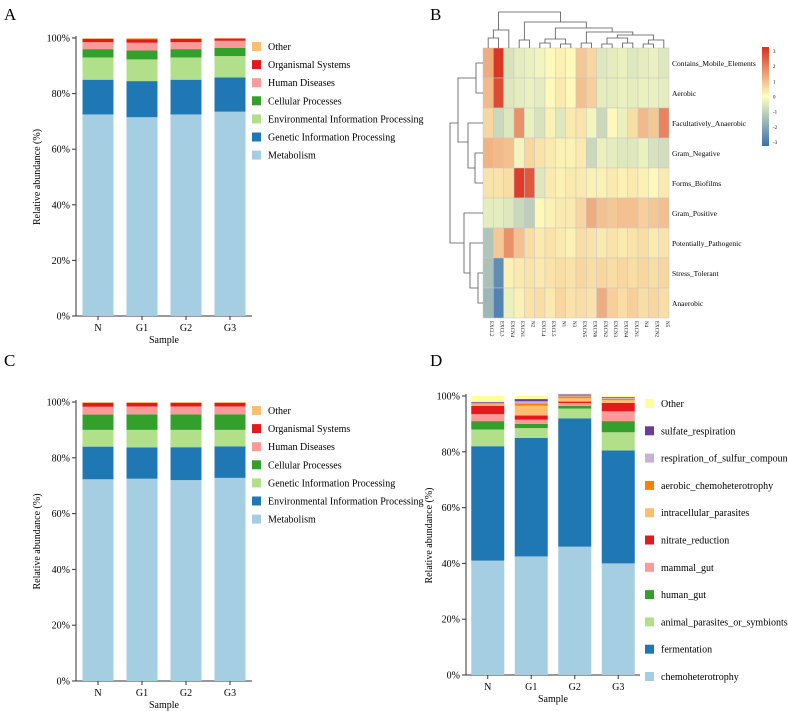 This screenshot has height=711, width=788. Describe the element at coordinates (645, 324) in the screenshot. I see `heatmap-col-label: N4` at that location.